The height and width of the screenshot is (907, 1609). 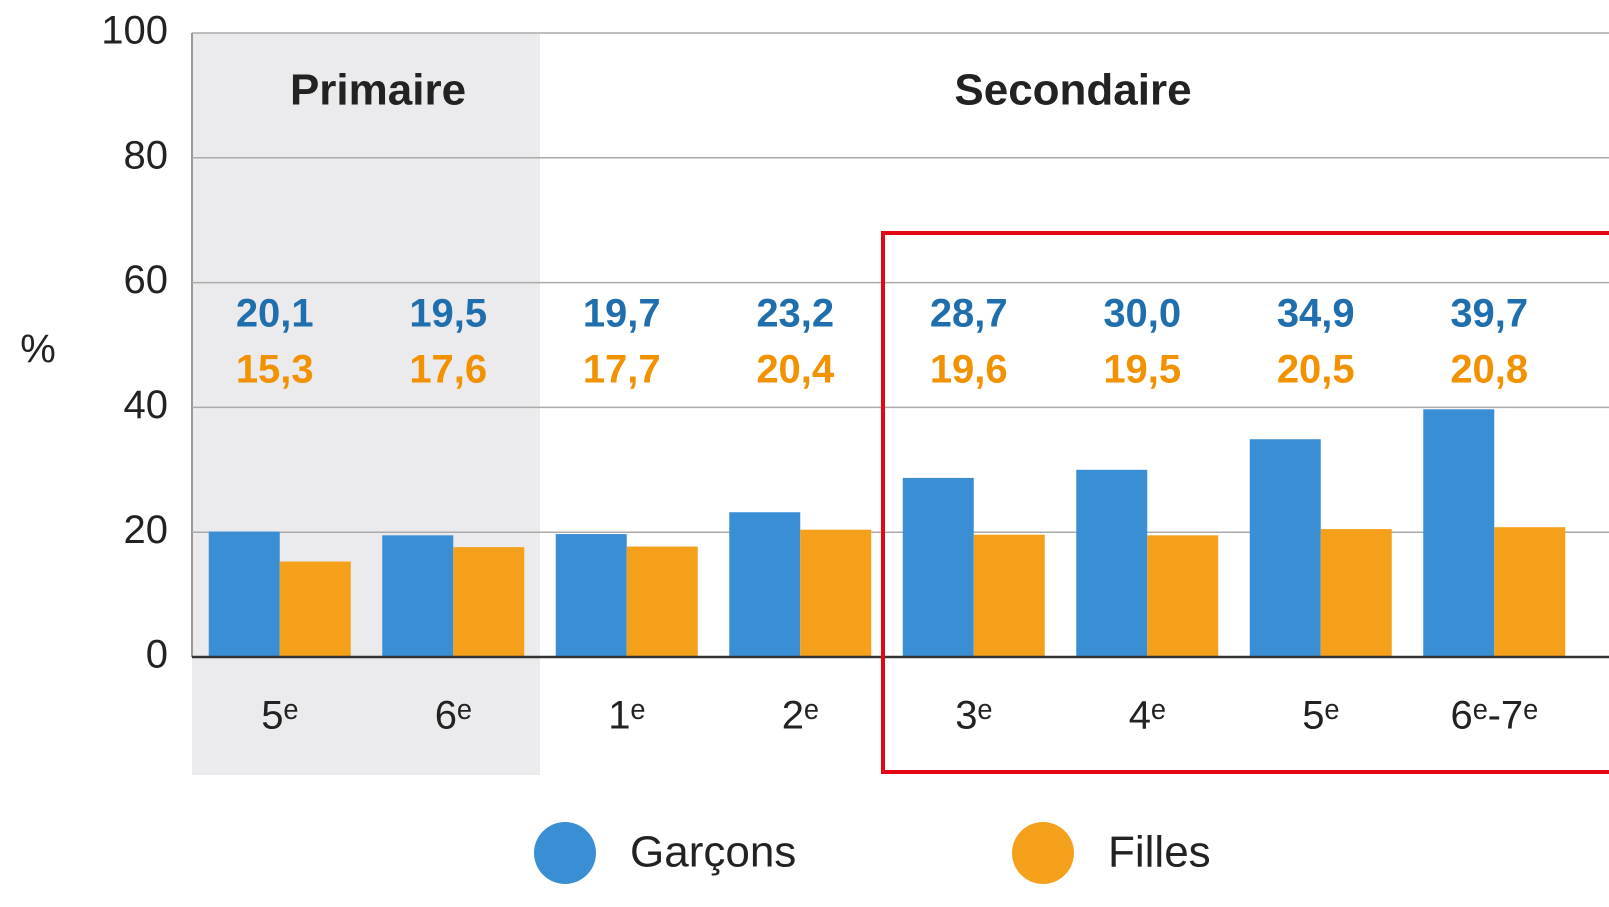 What do you see at coordinates (969, 314) in the screenshot?
I see `value-label: 28,7` at bounding box center [969, 314].